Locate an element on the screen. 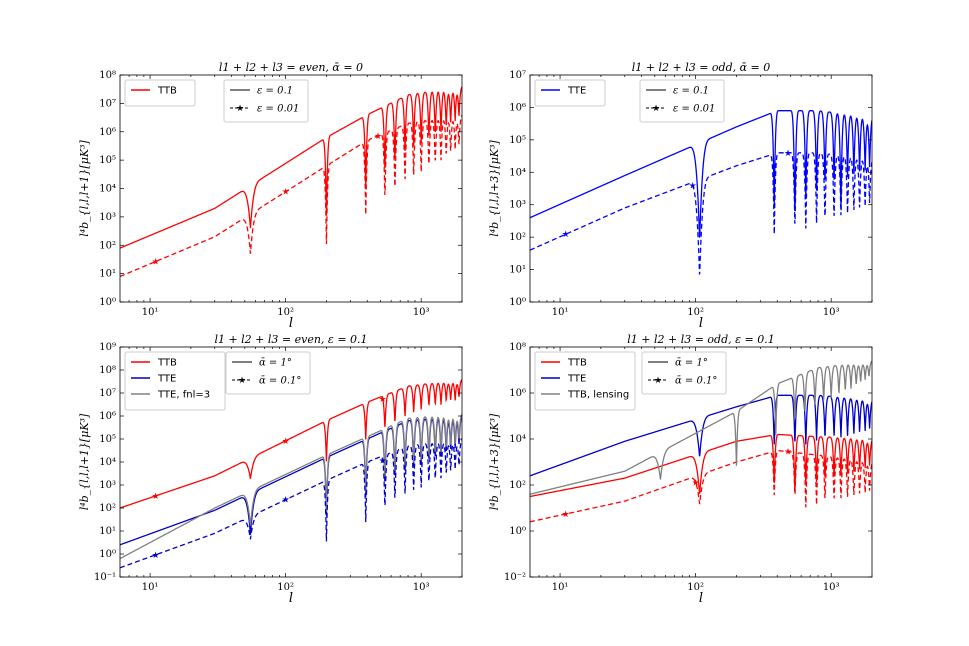  chart-title: l1 + l2 + l3 = odd, ᾱ = 0 is located at coordinates (701, 67).